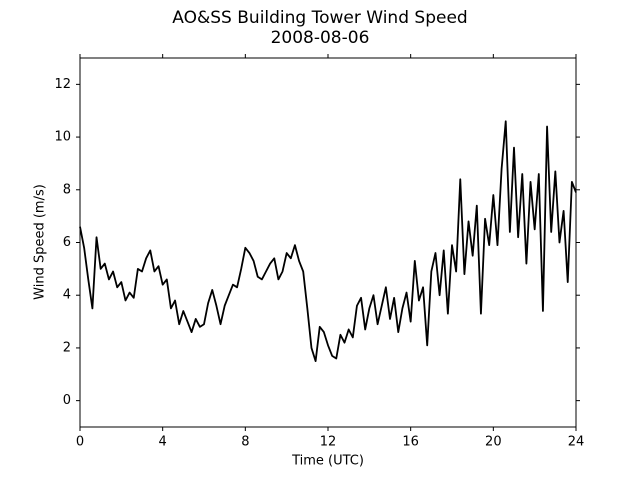 The image size is (640, 480). Describe the element at coordinates (67, 189) in the screenshot. I see `y-tick-label: 8` at that location.